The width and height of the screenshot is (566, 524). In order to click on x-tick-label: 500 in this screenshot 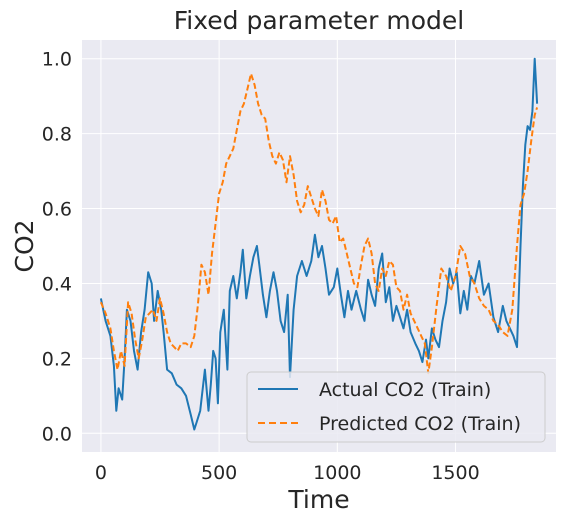, I will do `click(219, 473)`.